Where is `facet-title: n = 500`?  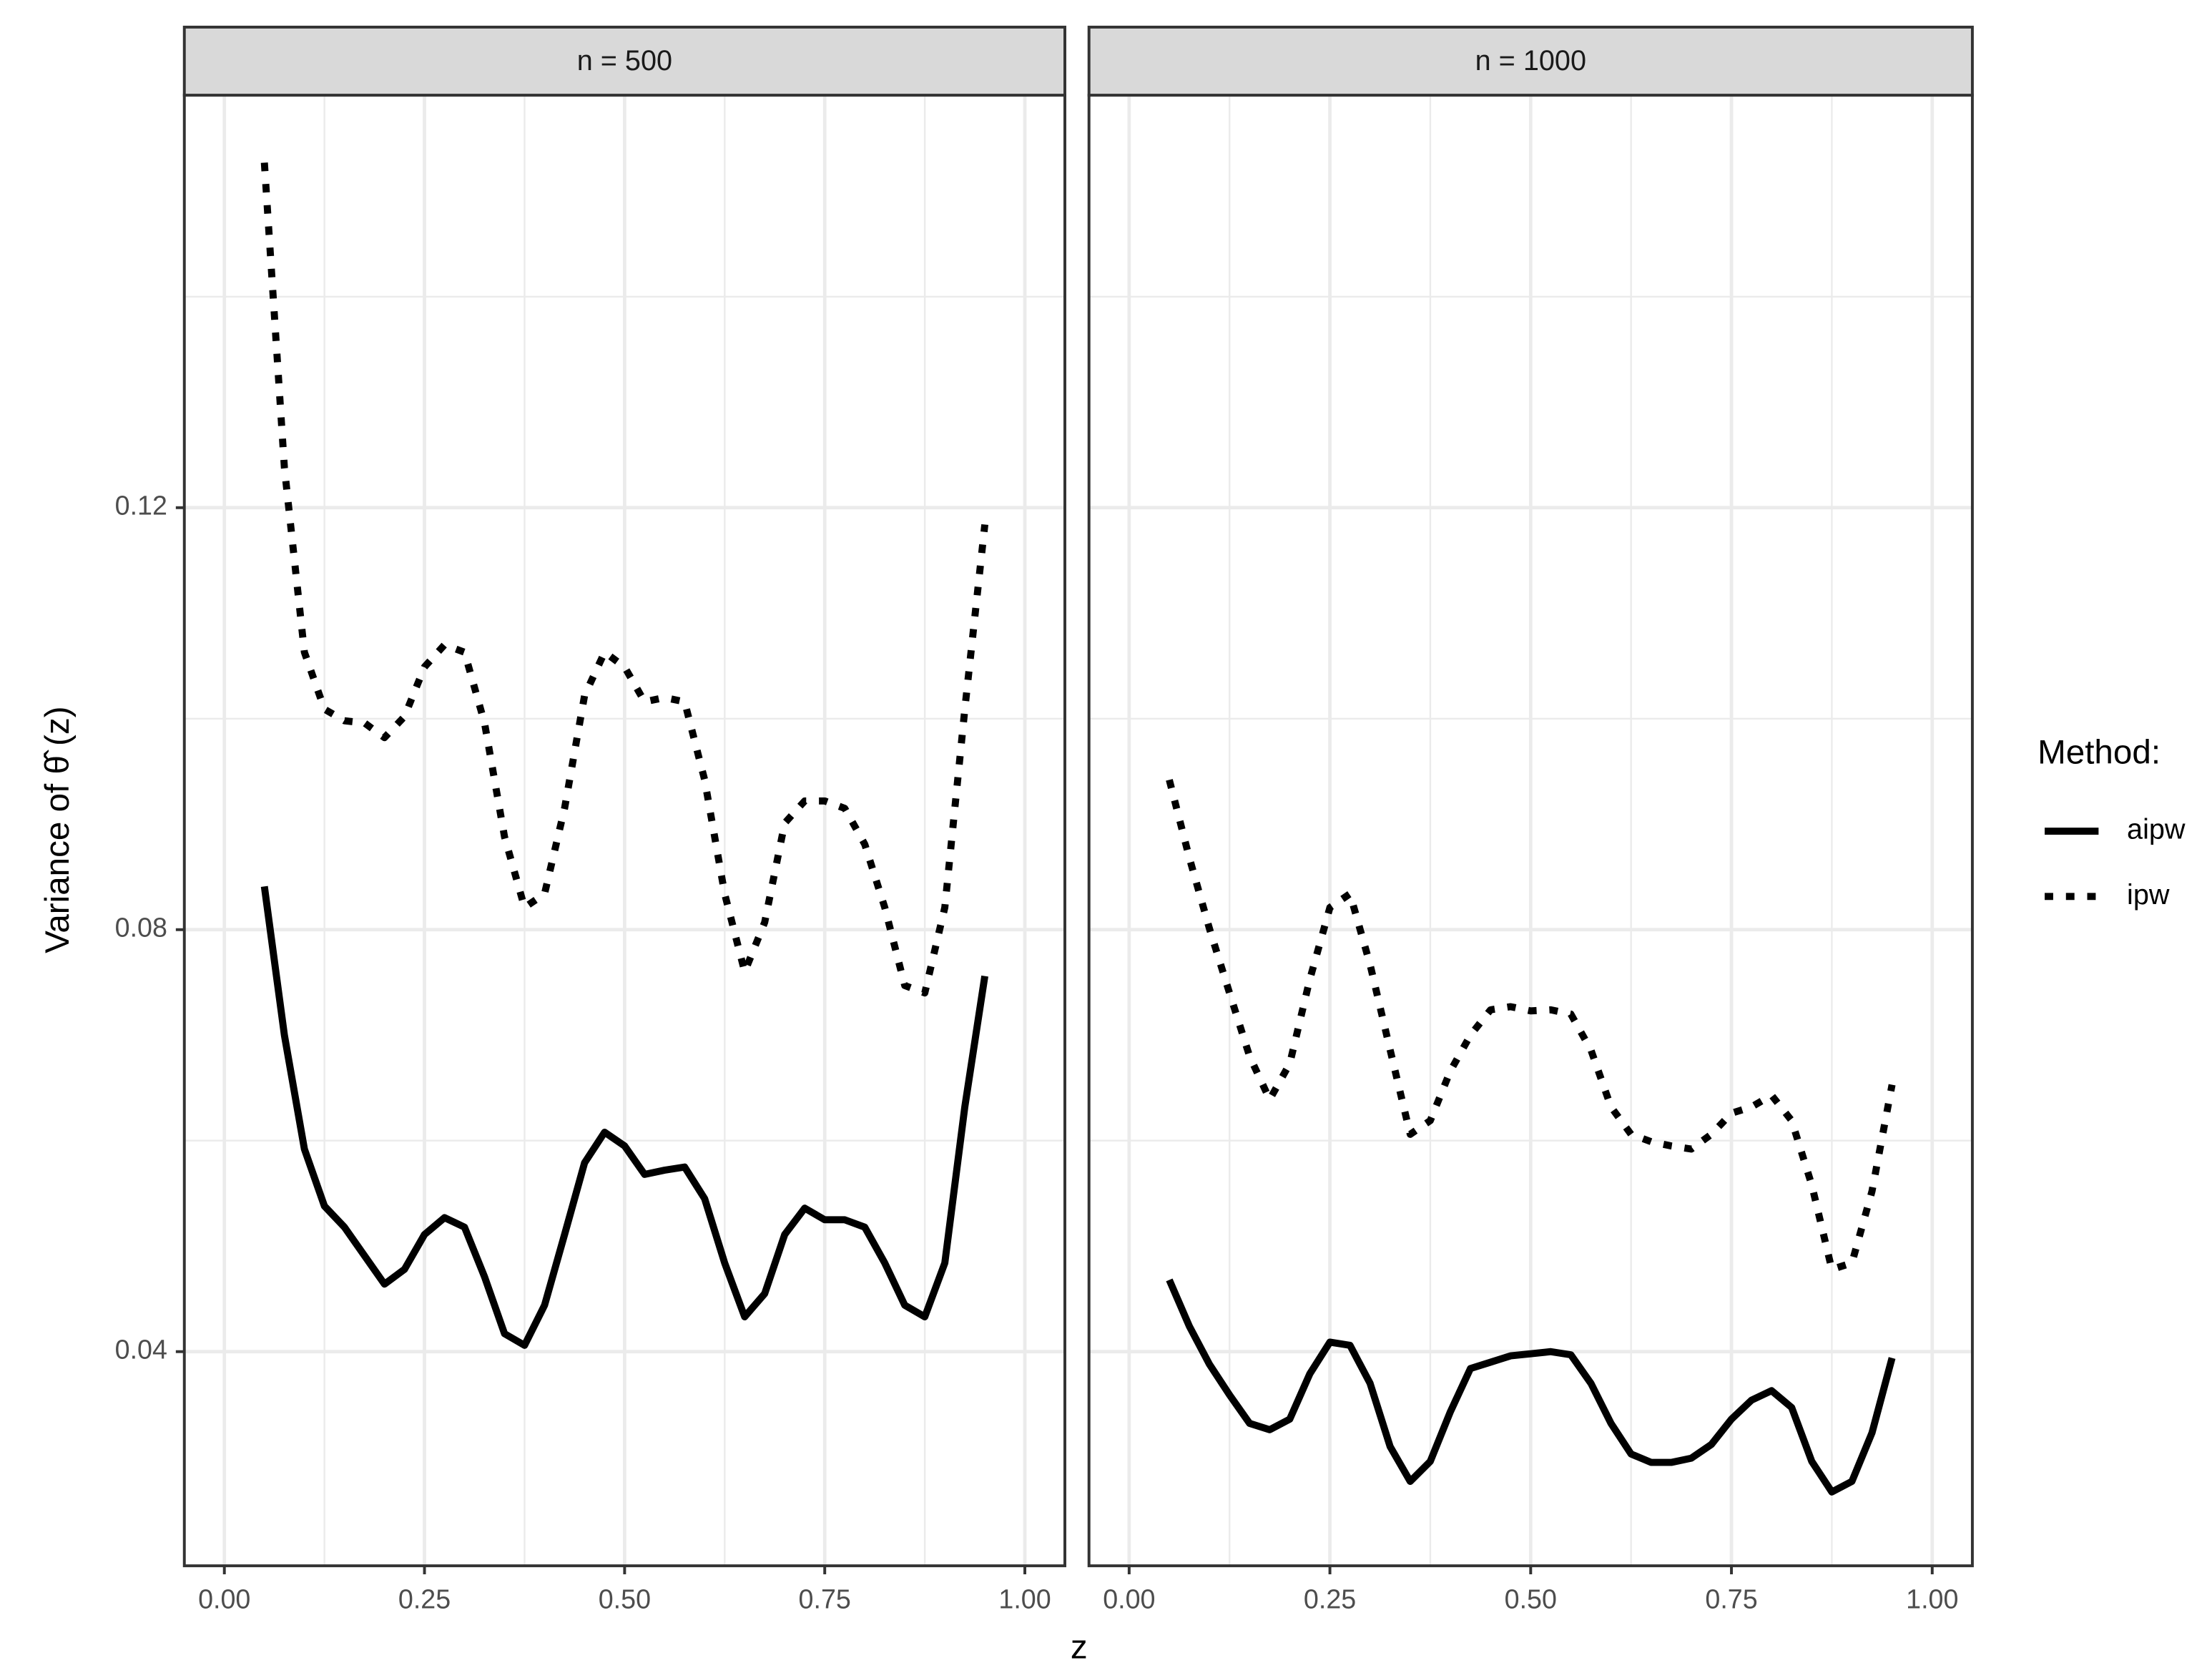 facet-title: n = 500 is located at coordinates (625, 61).